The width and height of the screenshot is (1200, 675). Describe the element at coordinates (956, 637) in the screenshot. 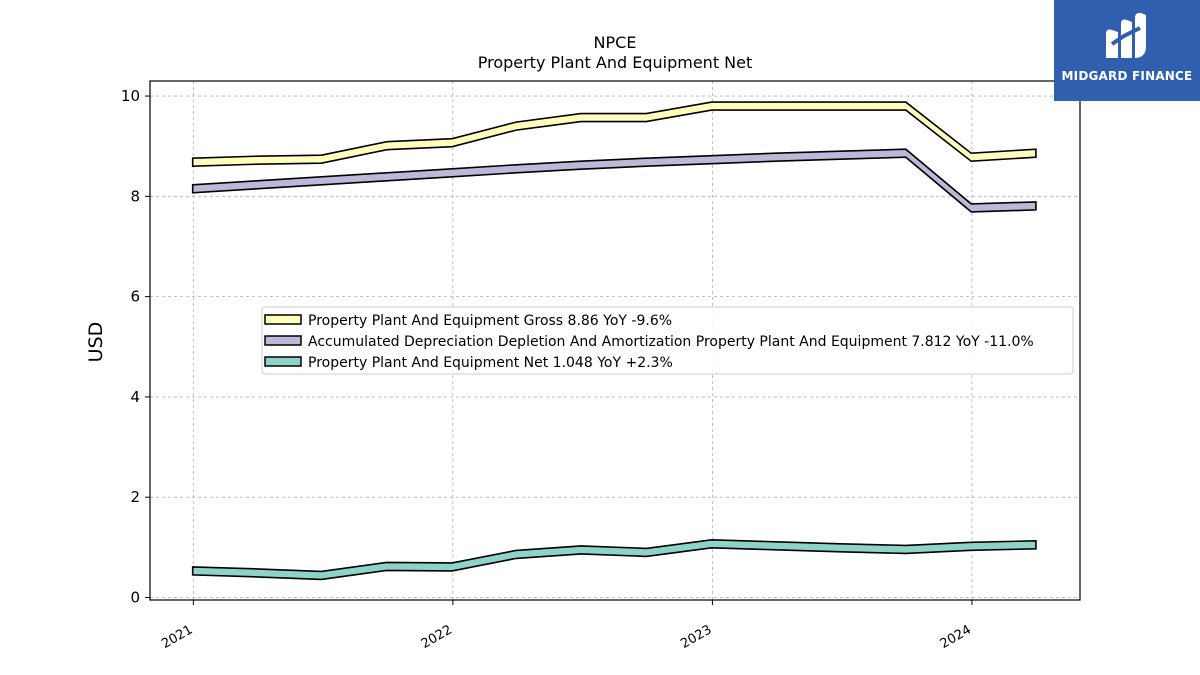

I see `x-tick-label: 2024` at that location.